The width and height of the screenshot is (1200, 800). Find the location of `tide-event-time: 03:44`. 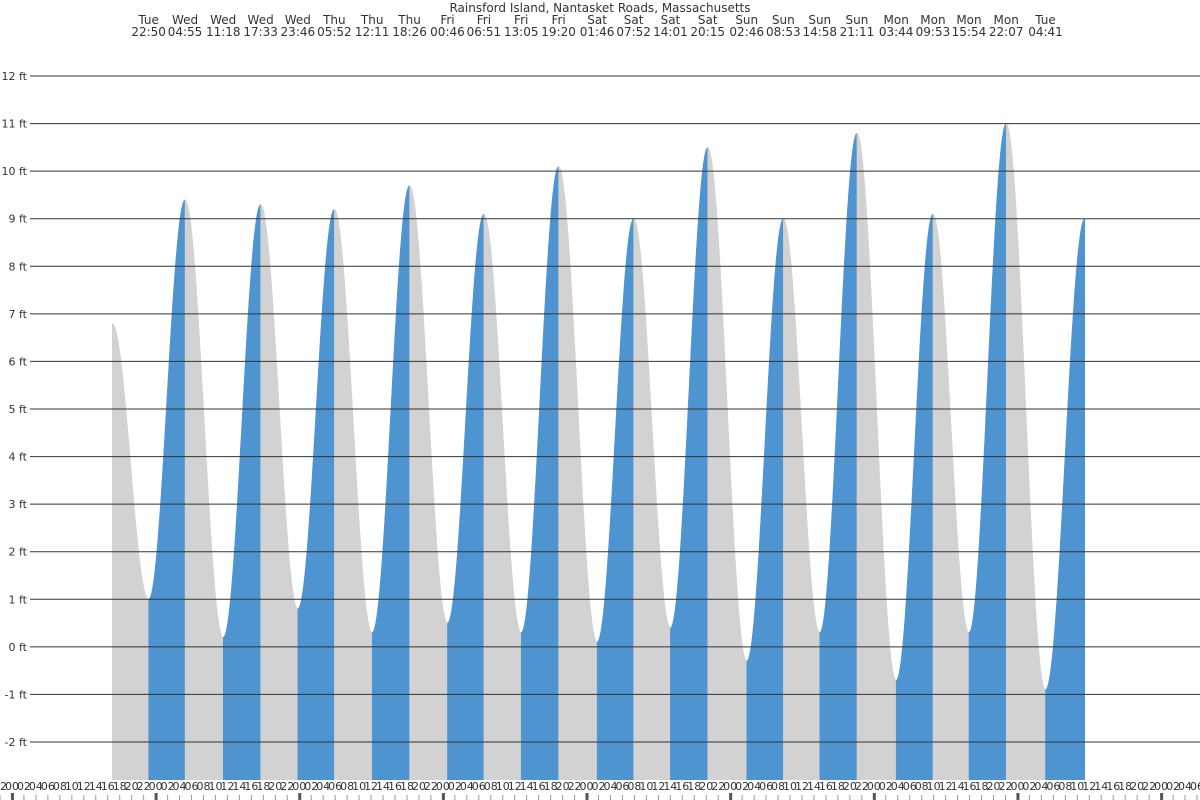

tide-event-time: 03:44 is located at coordinates (896, 32).